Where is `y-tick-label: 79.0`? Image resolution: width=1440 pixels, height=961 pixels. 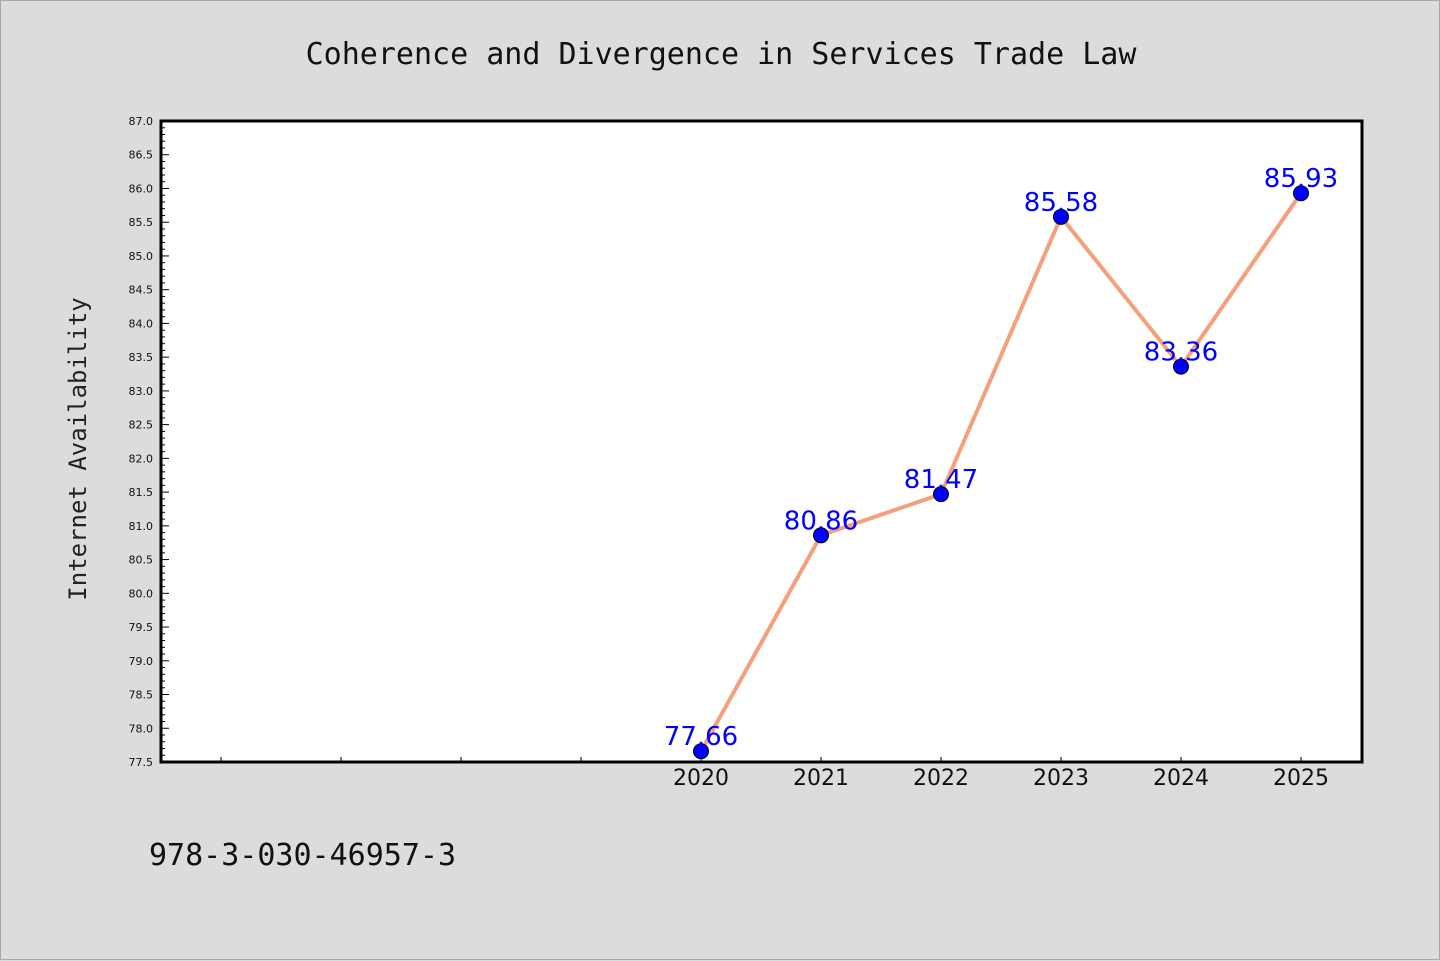
y-tick-label: 79.0 is located at coordinates (141, 661).